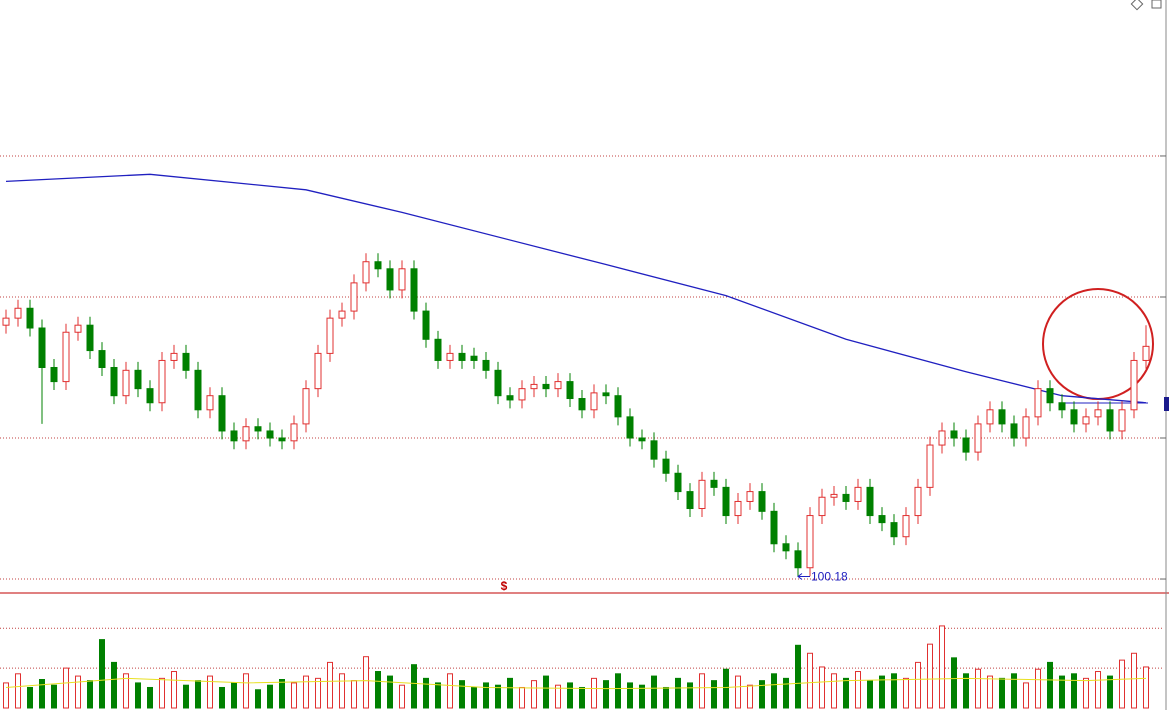  I want to click on marker: $, so click(504, 586).